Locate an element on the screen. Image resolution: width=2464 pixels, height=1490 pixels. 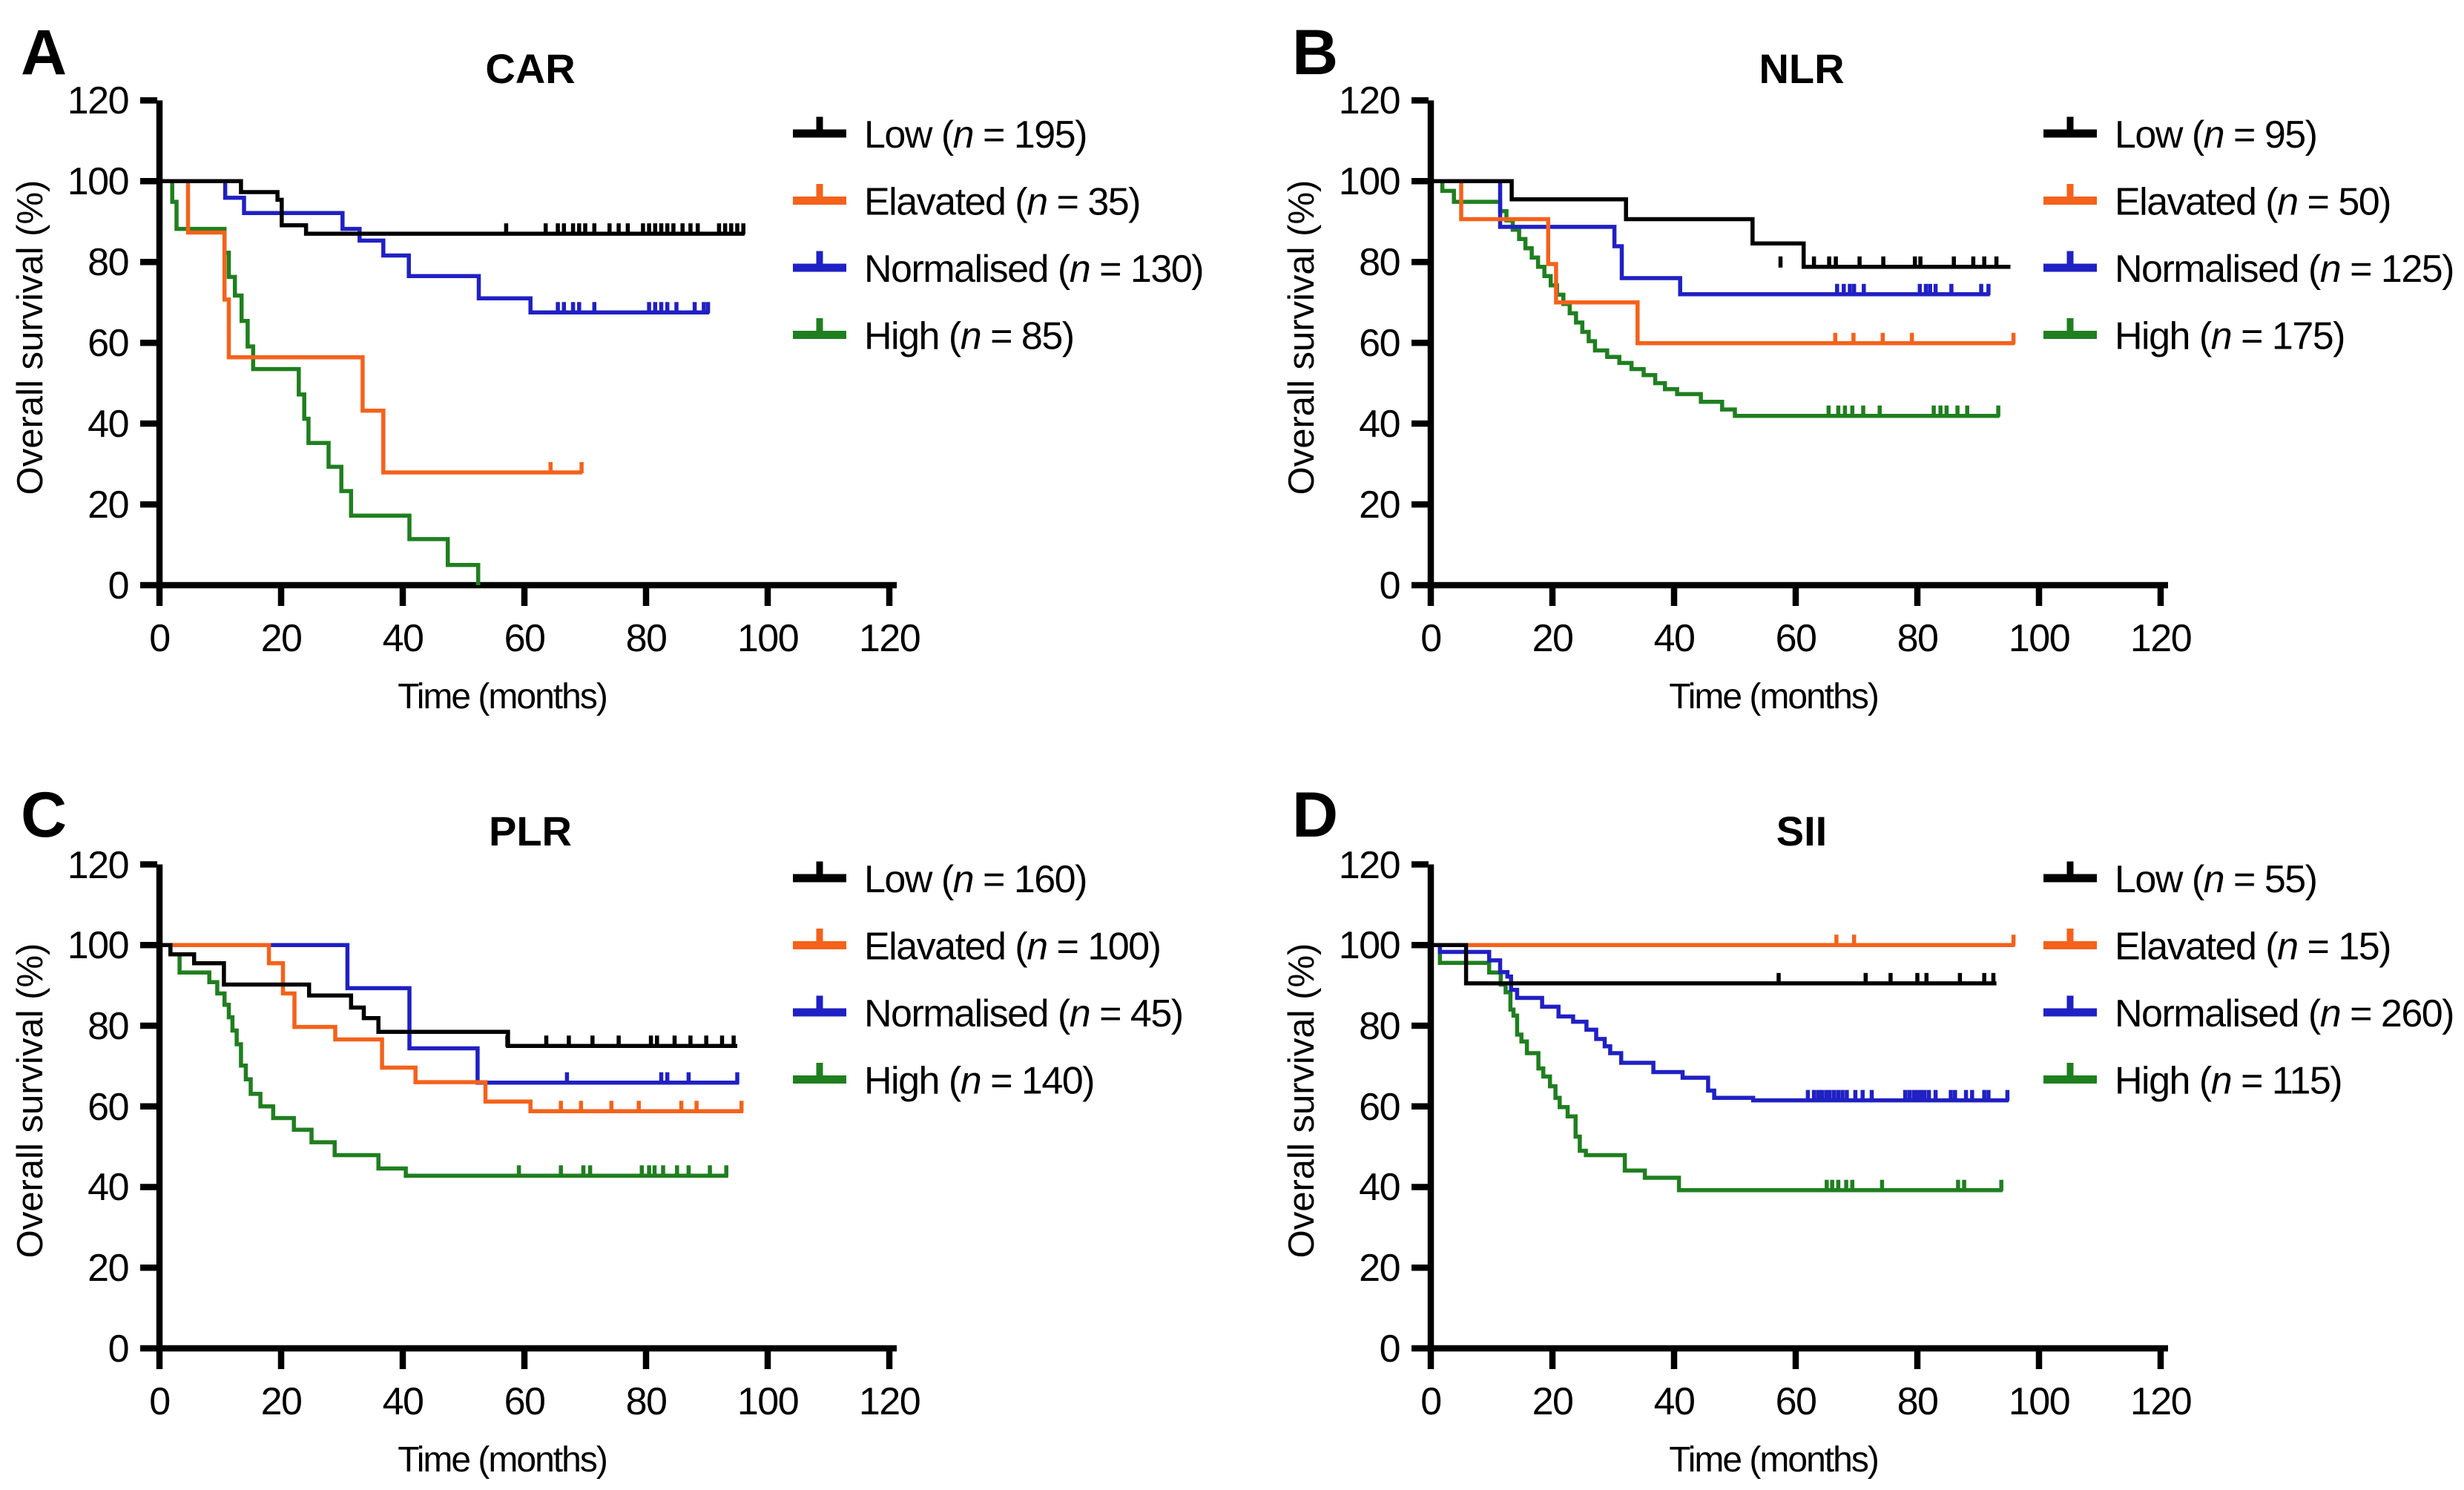
svg-text: High (n = 140) is located at coordinates (979, 1081).